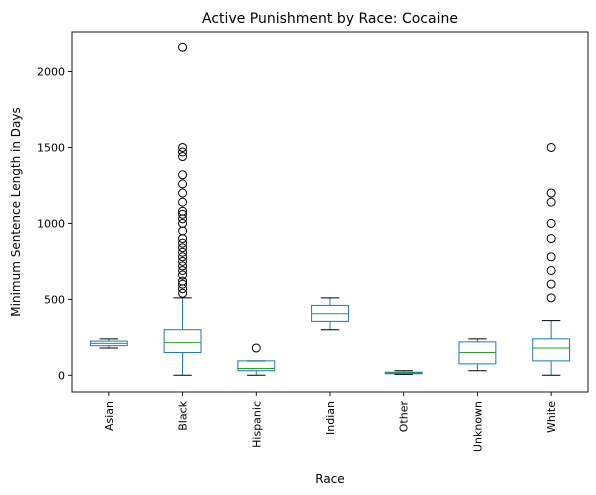 Image resolution: width=596 pixels, height=495 pixels. I want to click on x-tick-label-other: Other, so click(404, 417).